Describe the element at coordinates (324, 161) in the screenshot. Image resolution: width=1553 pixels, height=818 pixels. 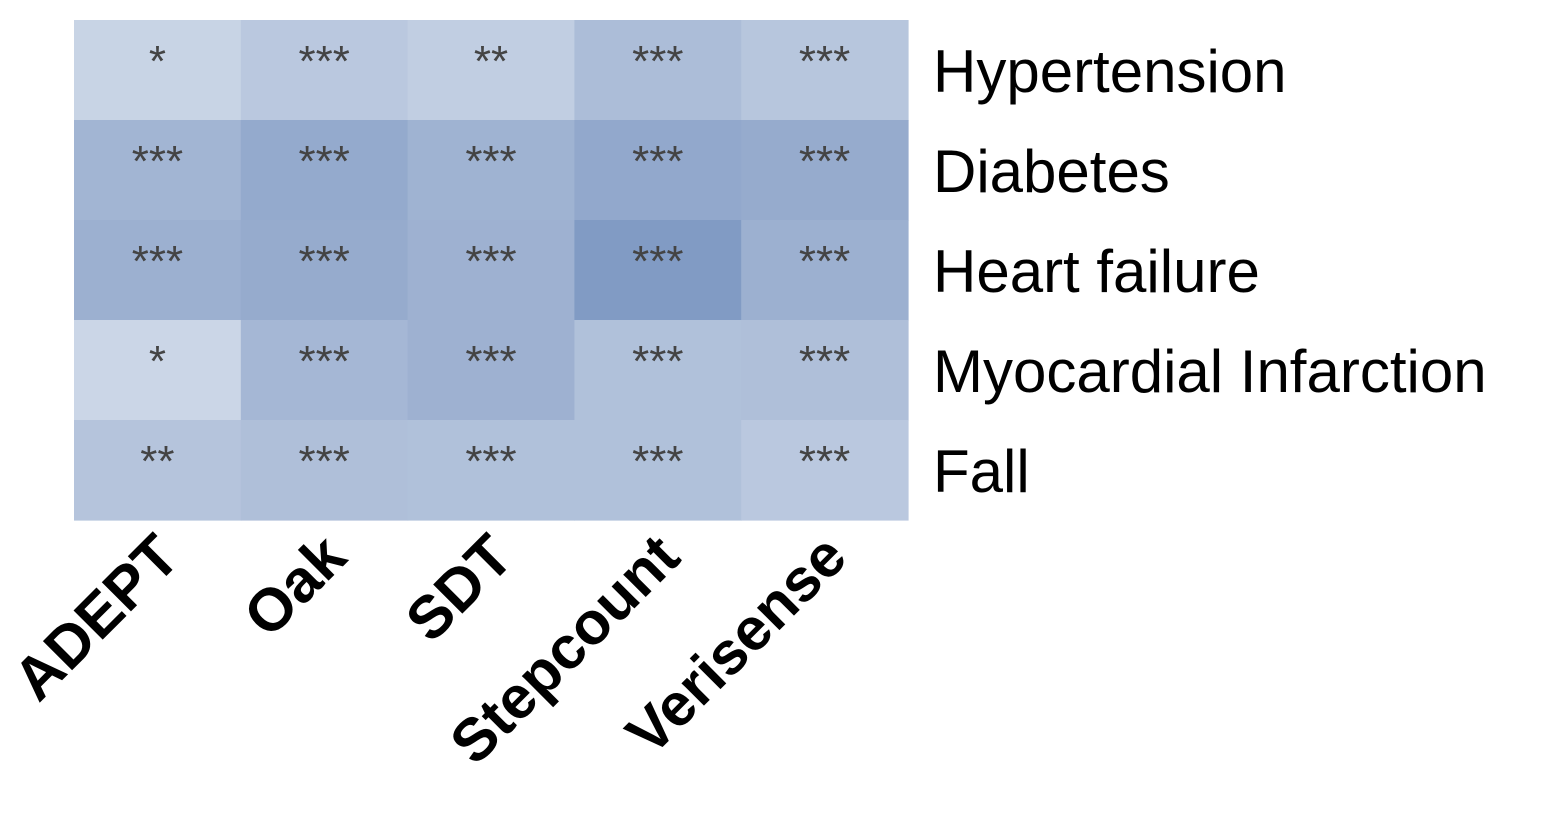
I see `significance-label-diabetes-oak: ***` at that location.